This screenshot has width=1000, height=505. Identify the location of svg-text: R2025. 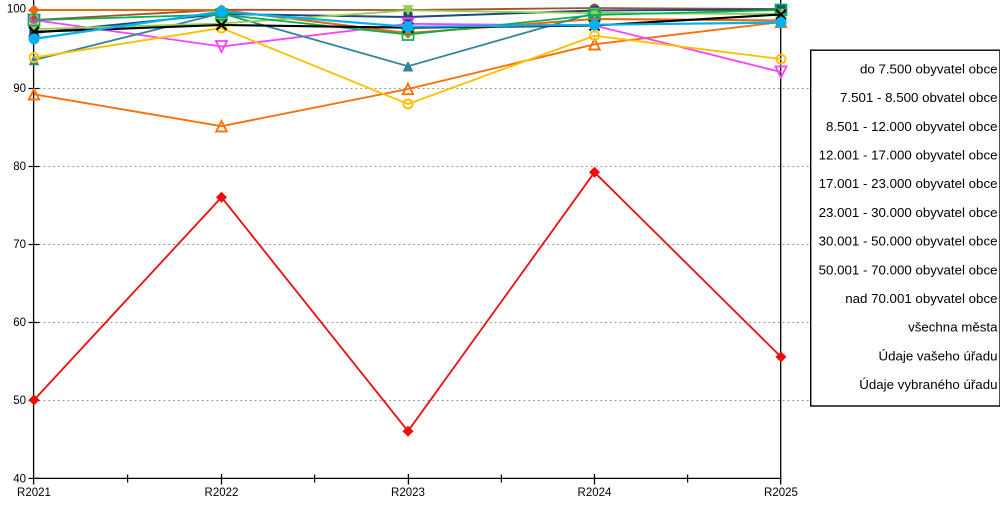
(781, 493).